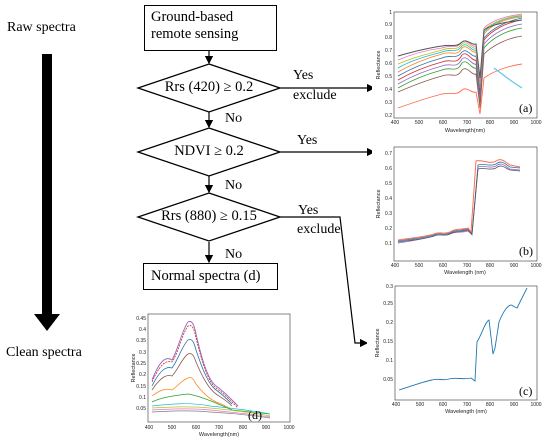 The image size is (550, 445). What do you see at coordinates (142, 375) in the screenshot?
I see `panel-d-ytick: 0.2` at bounding box center [142, 375].